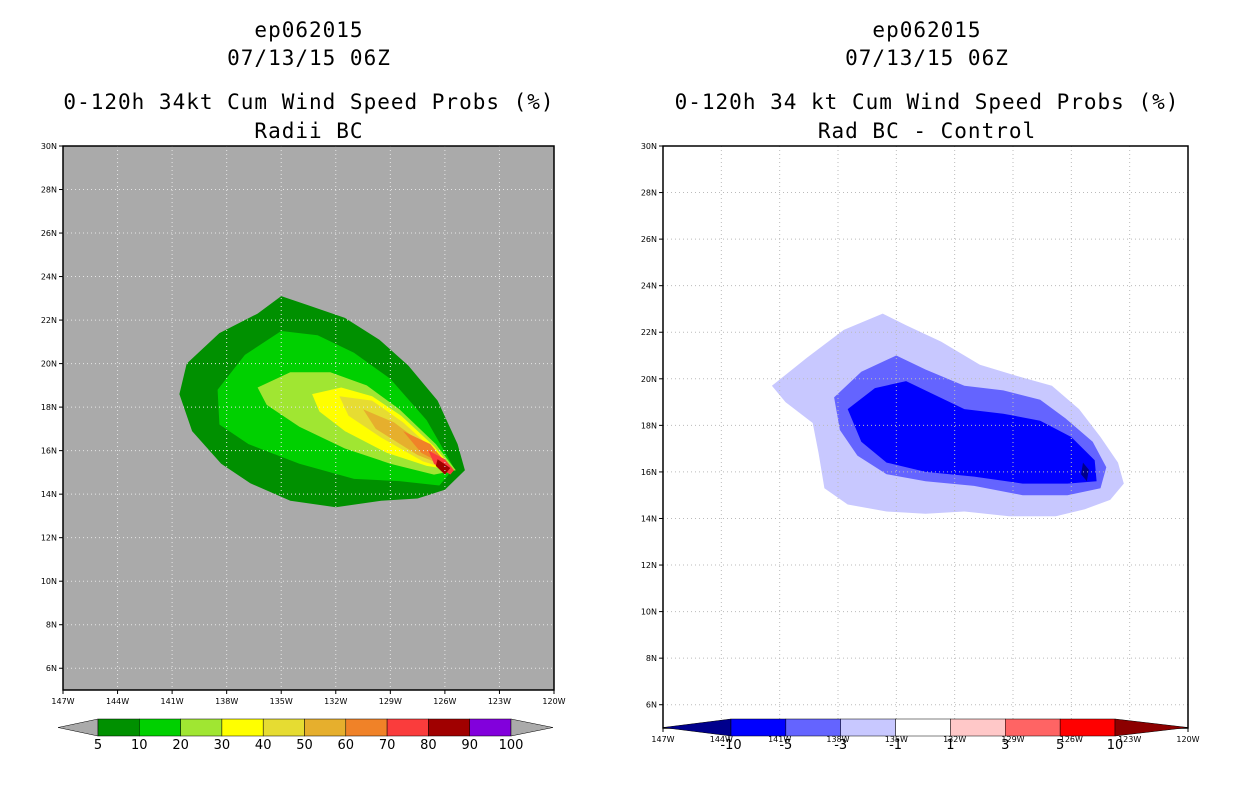 The width and height of the screenshot is (1236, 800). Describe the element at coordinates (927, 102) in the screenshot. I see `right-chart-title: 0-120h 34 kt Cum Wind Speed Probs (%)` at that location.